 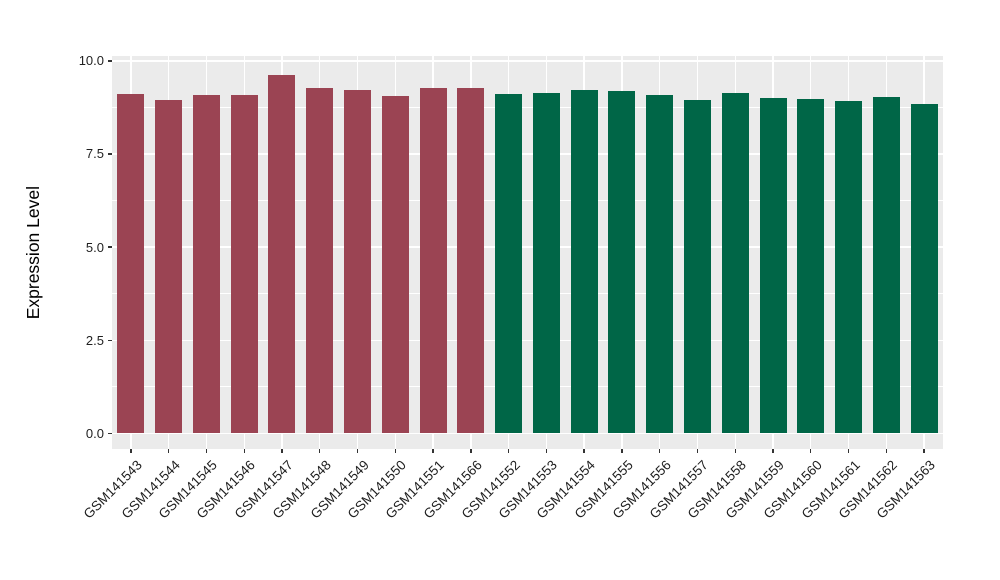 What do you see at coordinates (660, 264) in the screenshot?
I see `bar-GSM141556` at bounding box center [660, 264].